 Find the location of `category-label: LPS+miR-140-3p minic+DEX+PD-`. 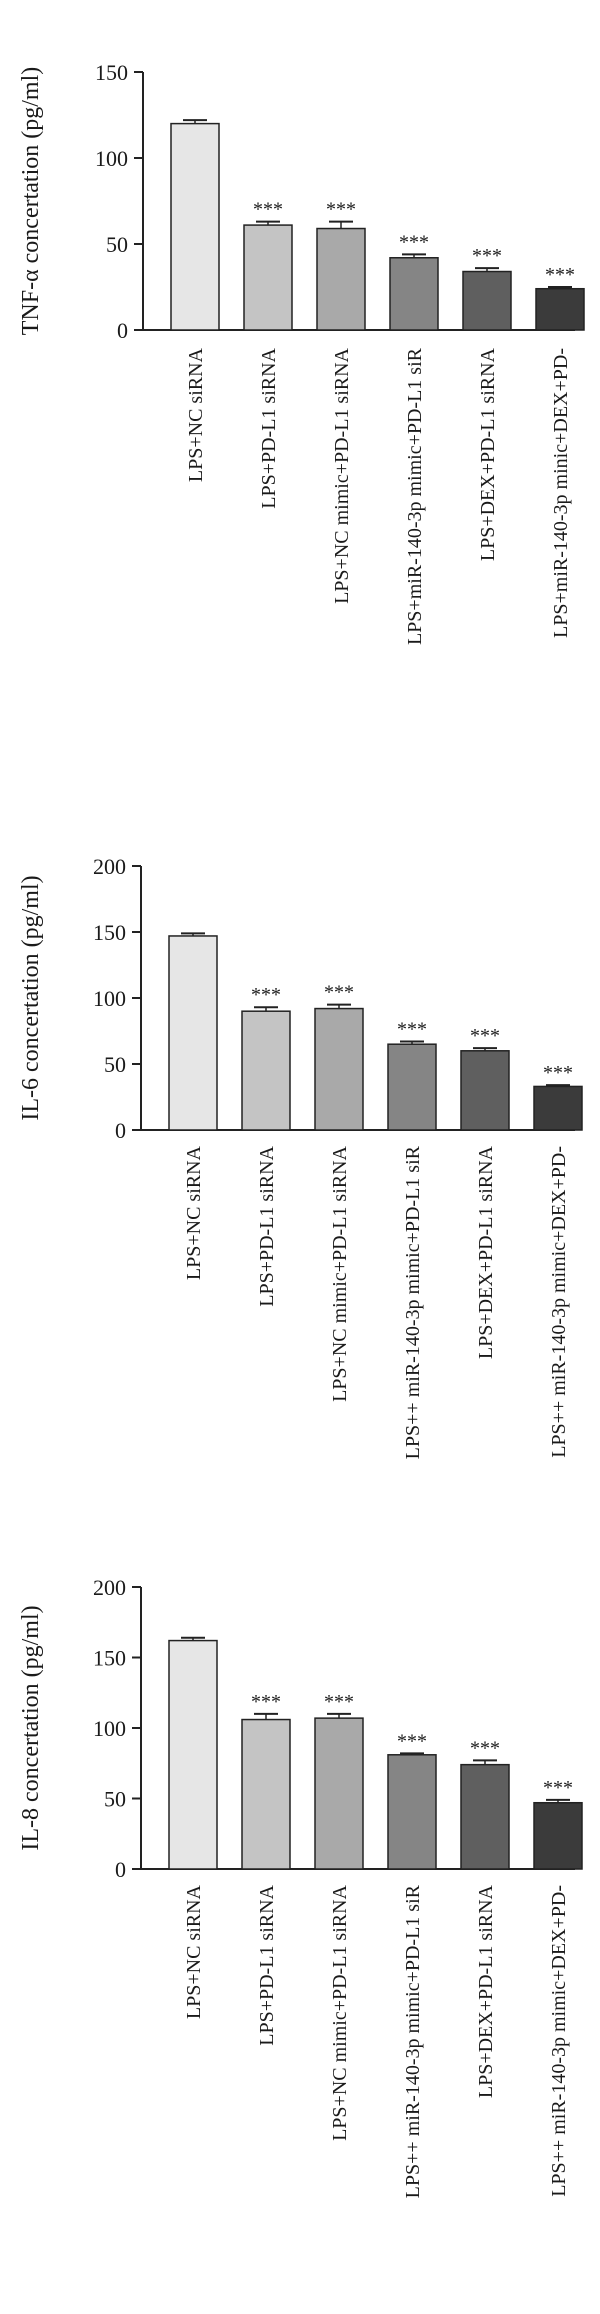

category-label: LPS+miR-140-3p minic+DEX+PD- is located at coordinates (561, 493).